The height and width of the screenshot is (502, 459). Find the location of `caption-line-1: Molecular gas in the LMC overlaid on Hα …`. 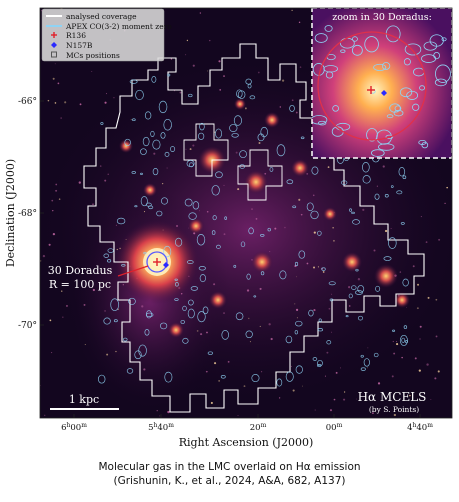

caption-line-1: Molecular gas in the LMC overlaid on Hα … is located at coordinates (229, 467).